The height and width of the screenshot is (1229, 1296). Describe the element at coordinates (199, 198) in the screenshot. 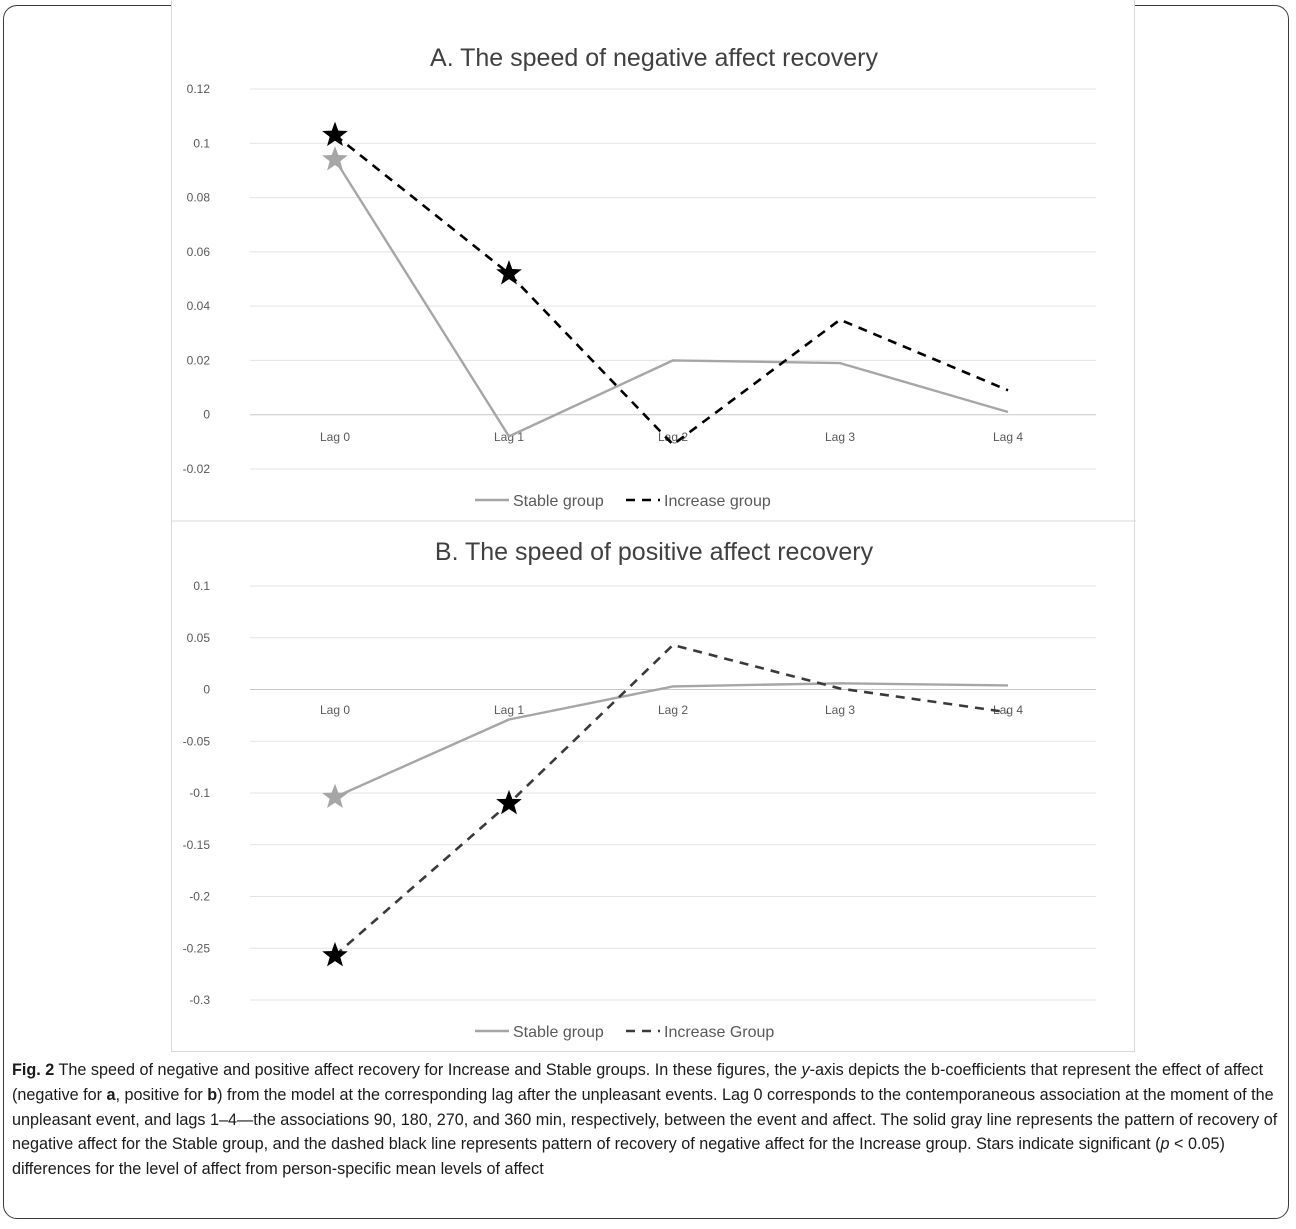

I see `y-tick-label: 0.08` at that location.